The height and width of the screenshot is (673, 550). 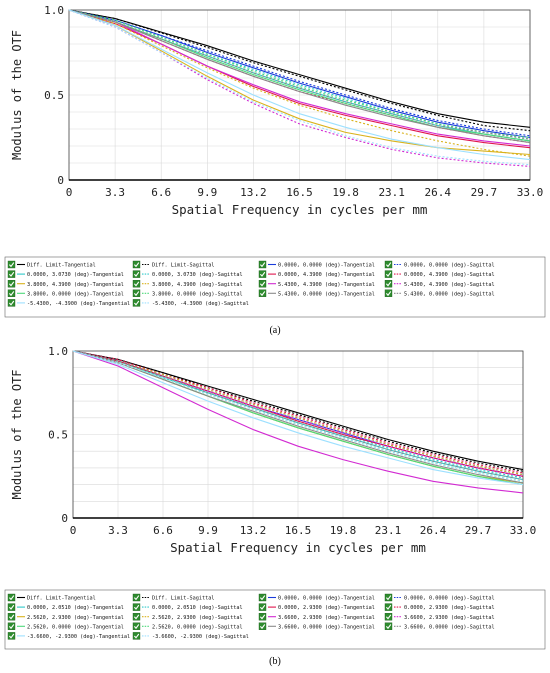 What do you see at coordinates (326, 275) in the screenshot?
I see `legend-label: 0.0000, 4.3900 (deg)-Tangential` at bounding box center [326, 275].